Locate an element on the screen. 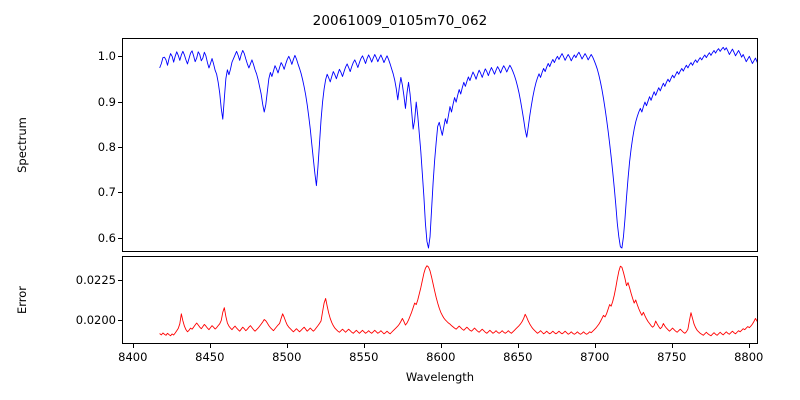  error-plot-area is located at coordinates (458, 301).